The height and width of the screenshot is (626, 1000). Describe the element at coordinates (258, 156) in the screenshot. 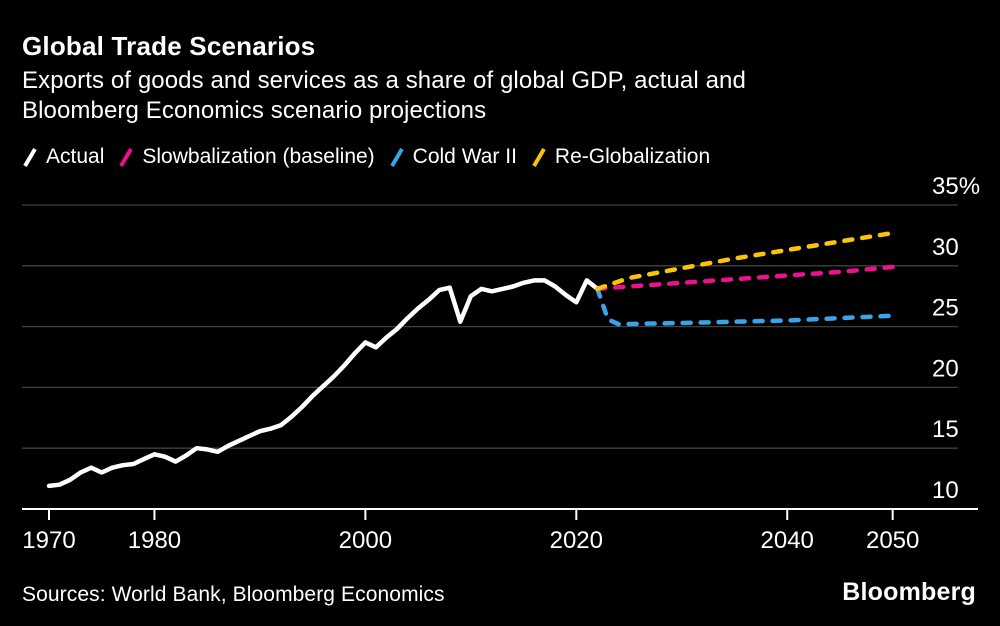

I see `legend-label: Slowbalization (baseline)` at that location.